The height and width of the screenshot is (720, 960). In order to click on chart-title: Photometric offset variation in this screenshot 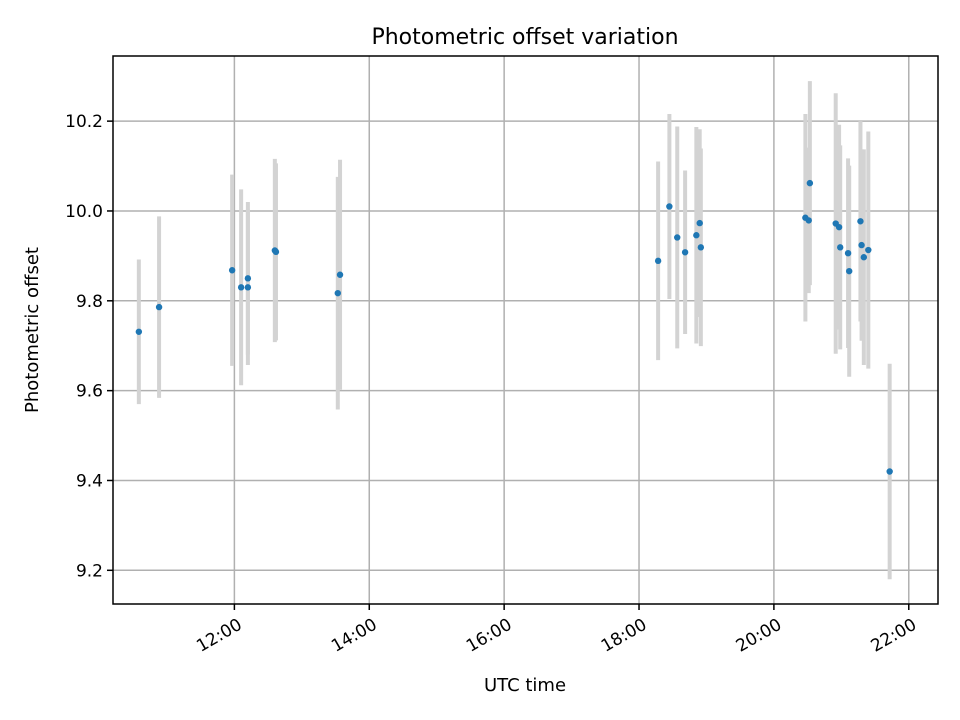, I will do `click(524, 37)`.